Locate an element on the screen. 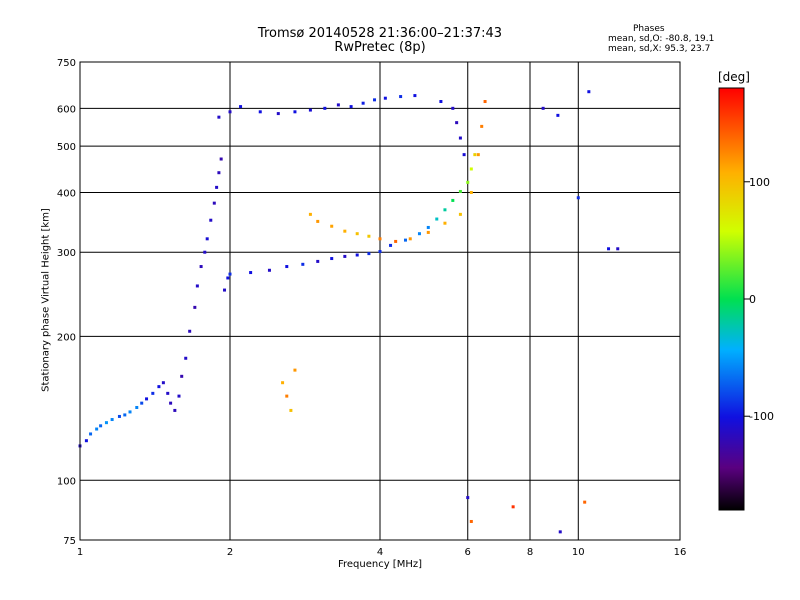  y-tick-label: 100 is located at coordinates (66, 481).